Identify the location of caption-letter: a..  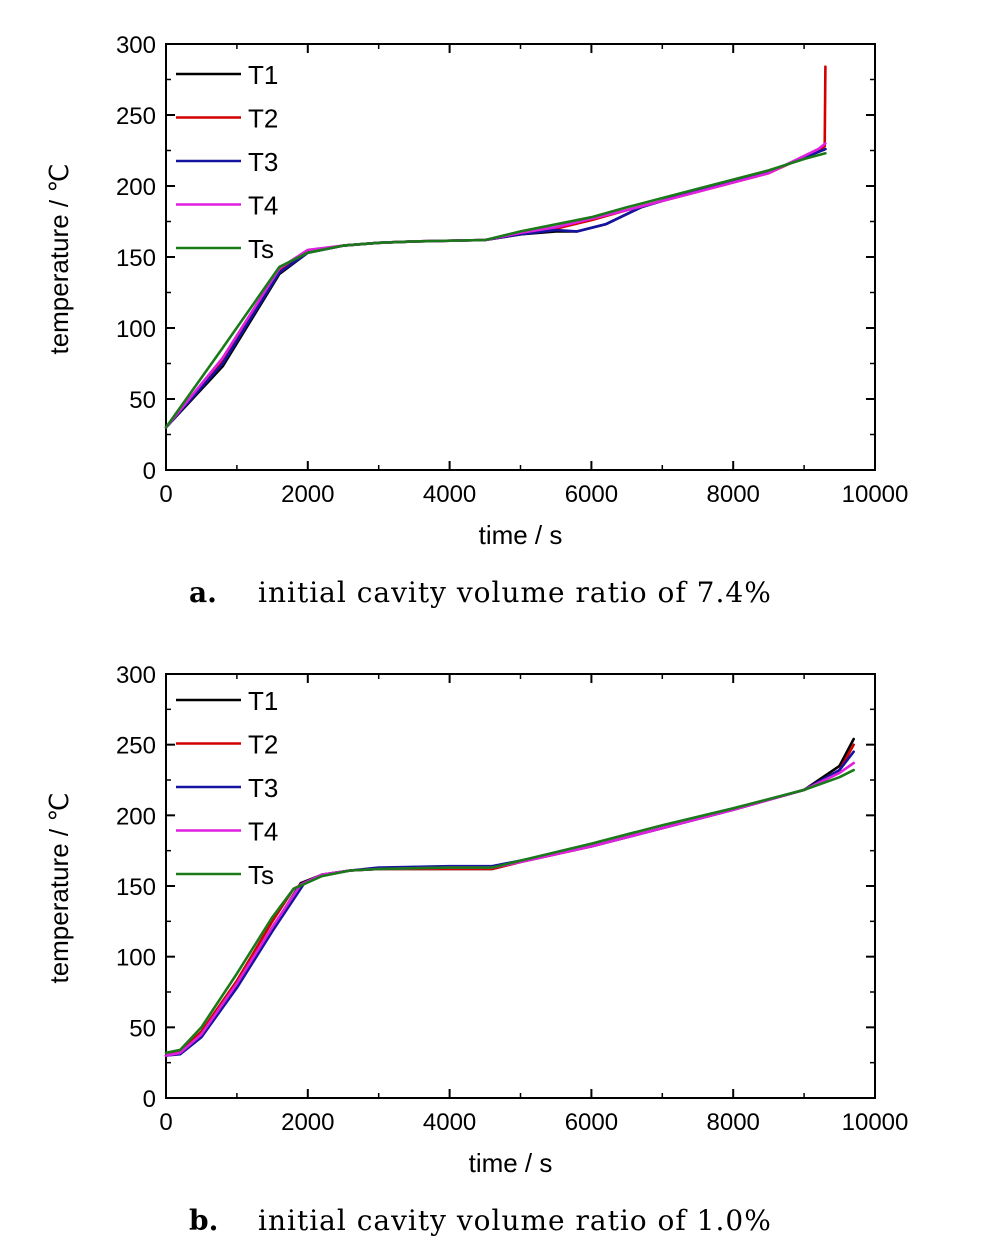
(203, 592).